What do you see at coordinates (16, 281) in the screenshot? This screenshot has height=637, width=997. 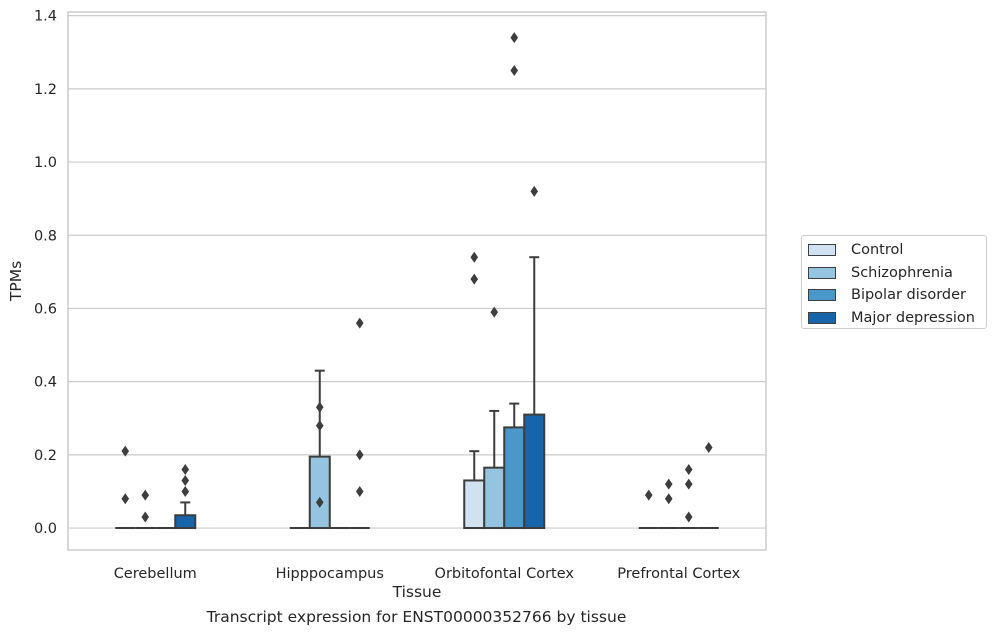 I see `y-axis-label: TPMs` at bounding box center [16, 281].